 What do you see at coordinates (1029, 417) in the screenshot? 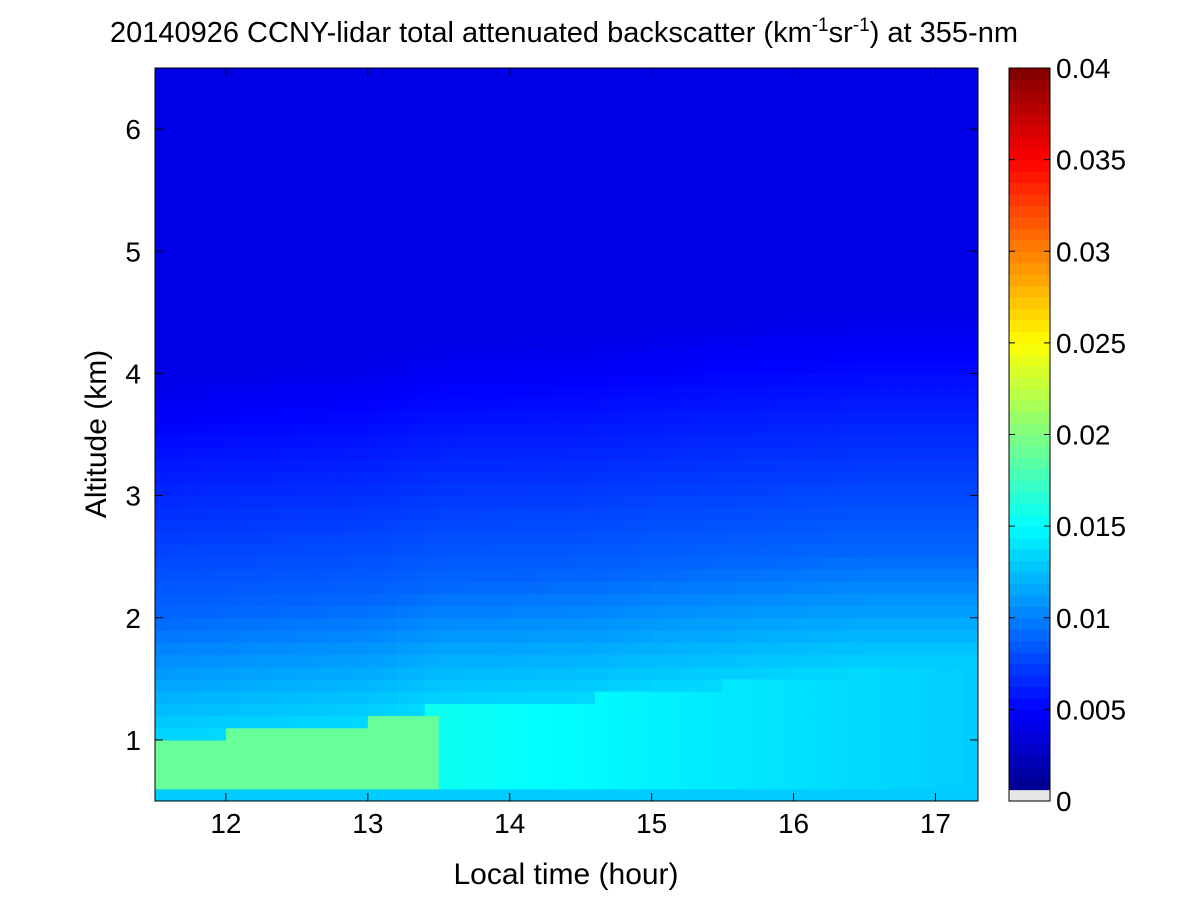
I see `colorbar-swatch` at bounding box center [1029, 417].